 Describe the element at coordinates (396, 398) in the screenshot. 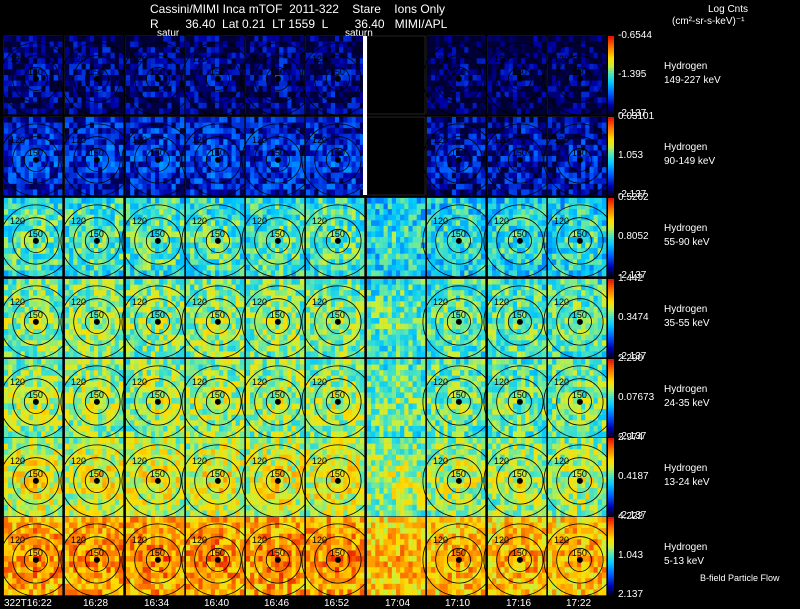

I see `panel-r4-c6` at that location.